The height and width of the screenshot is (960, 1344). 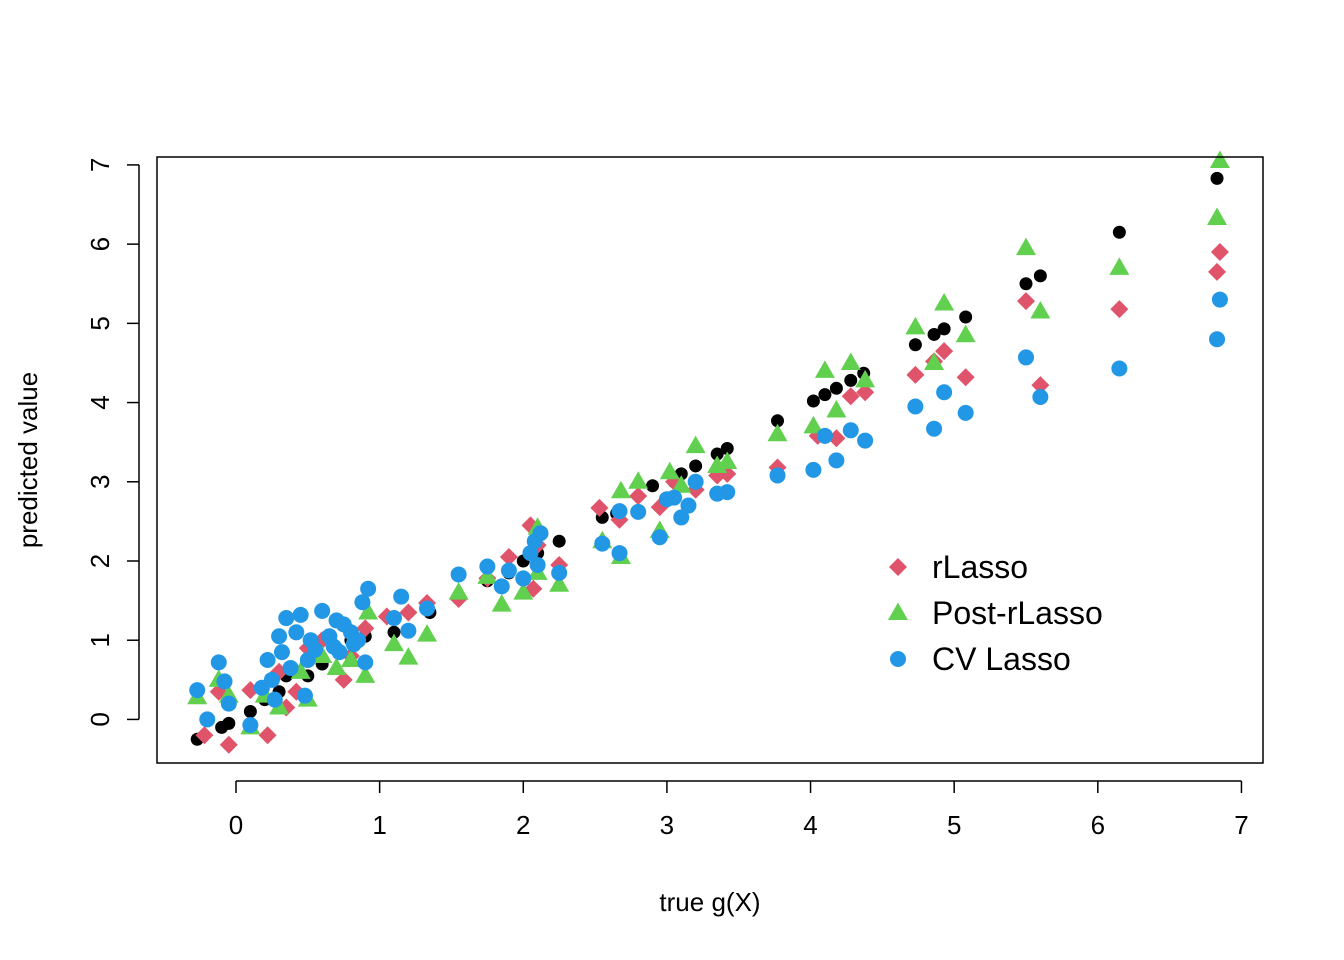 What do you see at coordinates (954, 825) in the screenshot?
I see `x-tick-label: 5` at bounding box center [954, 825].